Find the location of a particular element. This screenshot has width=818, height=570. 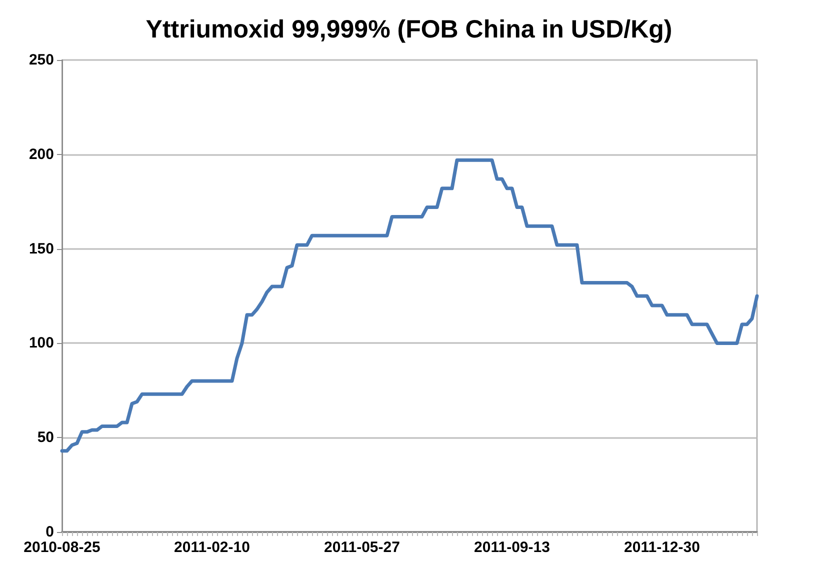

y-tick-label: 150 is located at coordinates (41, 249).